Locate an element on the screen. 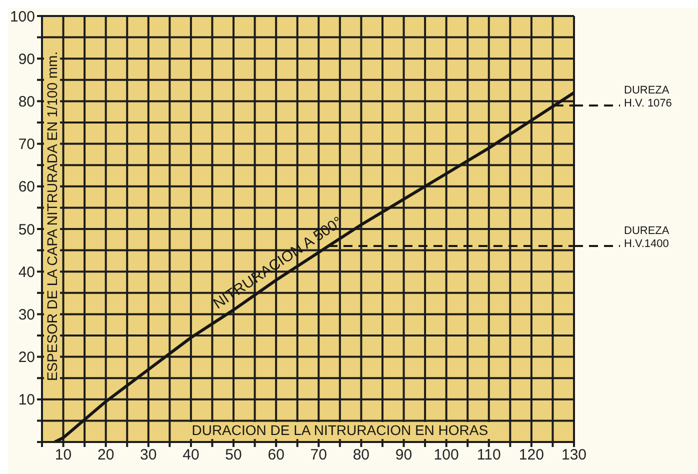 The height and width of the screenshot is (474, 698). x-tick-label: 70 is located at coordinates (318, 455).